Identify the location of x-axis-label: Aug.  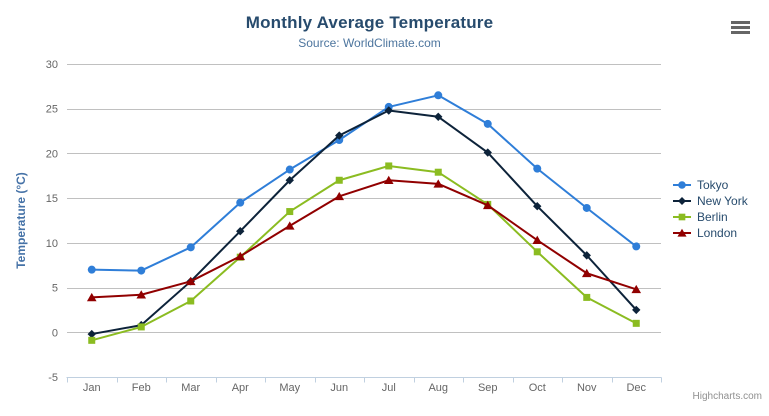
(438, 388).